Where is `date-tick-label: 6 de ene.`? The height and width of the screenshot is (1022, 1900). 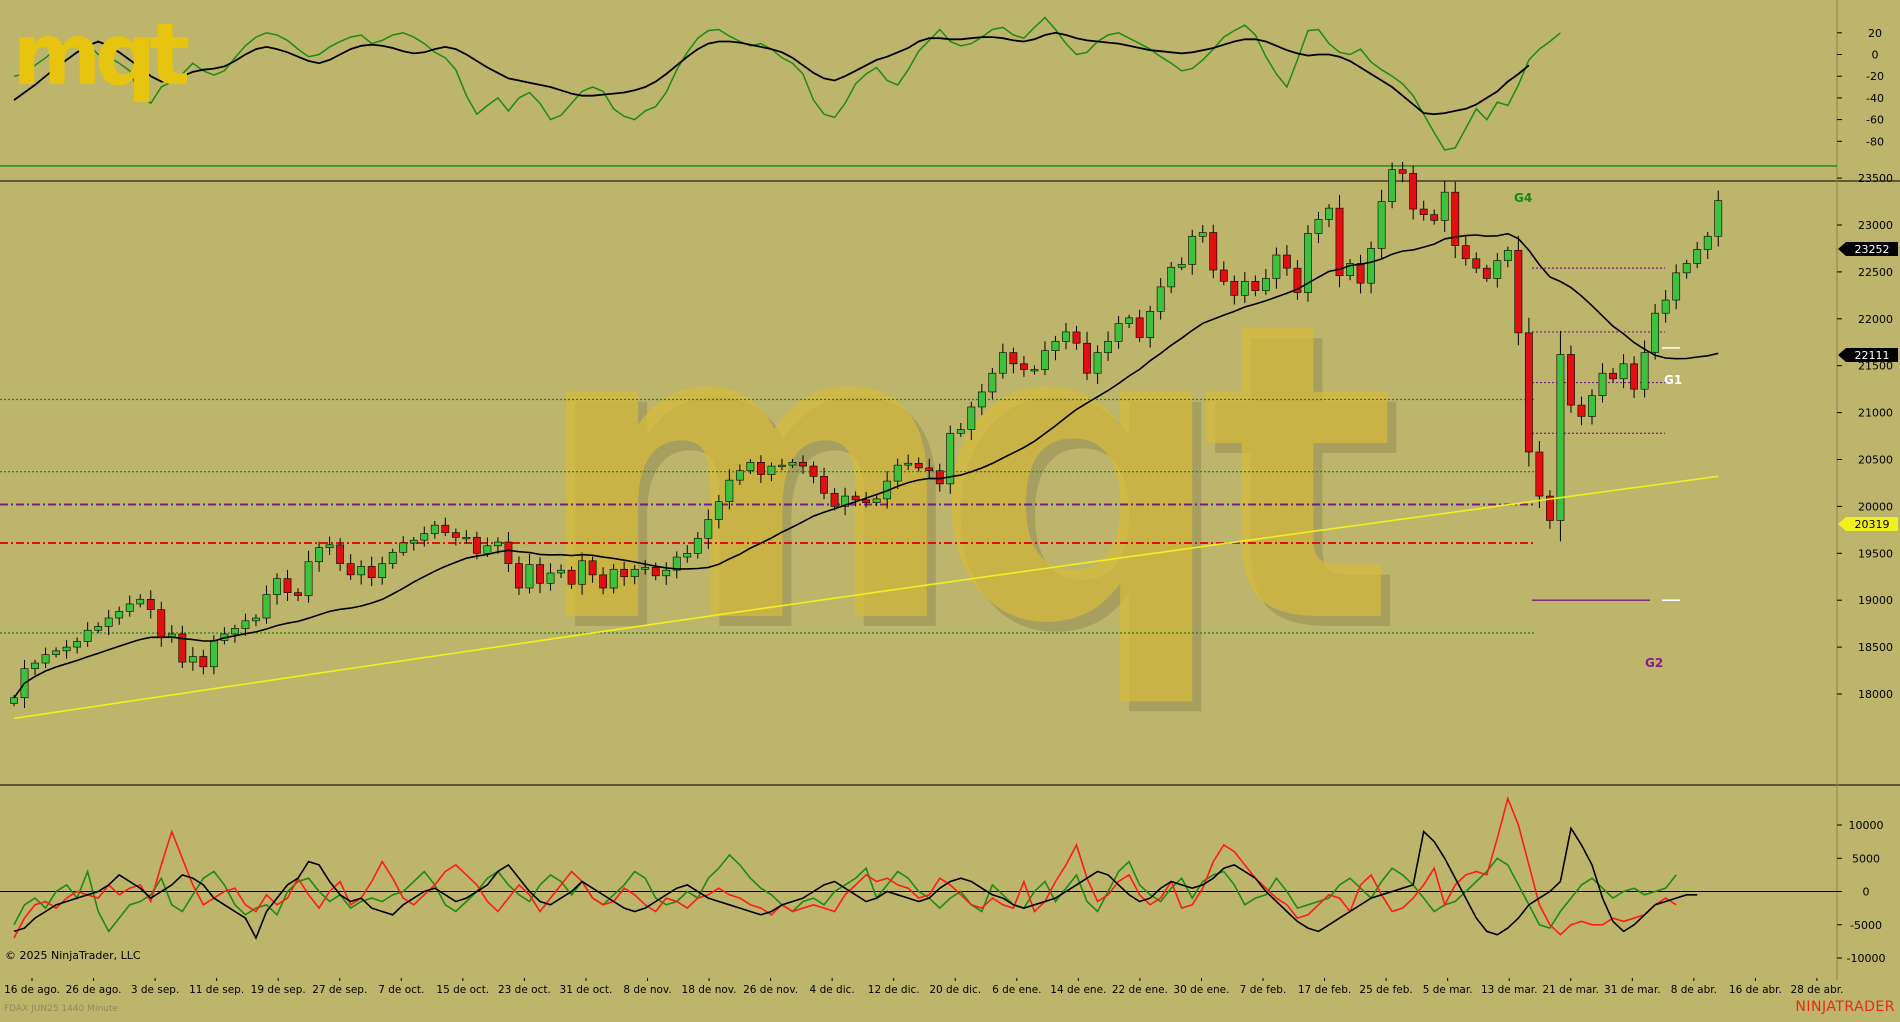
date-tick-label: 6 de ene. is located at coordinates (1016, 990).